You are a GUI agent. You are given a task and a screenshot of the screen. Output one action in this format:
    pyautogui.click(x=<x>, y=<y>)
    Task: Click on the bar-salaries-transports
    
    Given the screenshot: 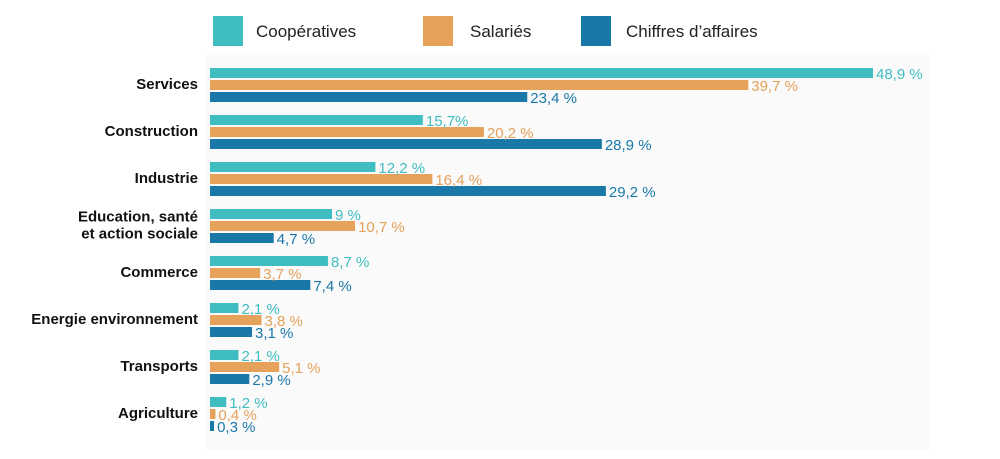 What is the action you would take?
    pyautogui.click(x=245, y=367)
    